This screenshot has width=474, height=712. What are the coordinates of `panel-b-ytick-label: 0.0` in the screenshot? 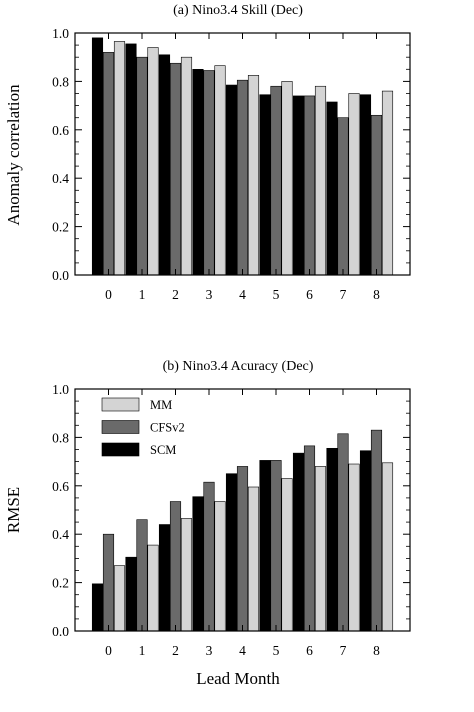 It's located at (60, 631).